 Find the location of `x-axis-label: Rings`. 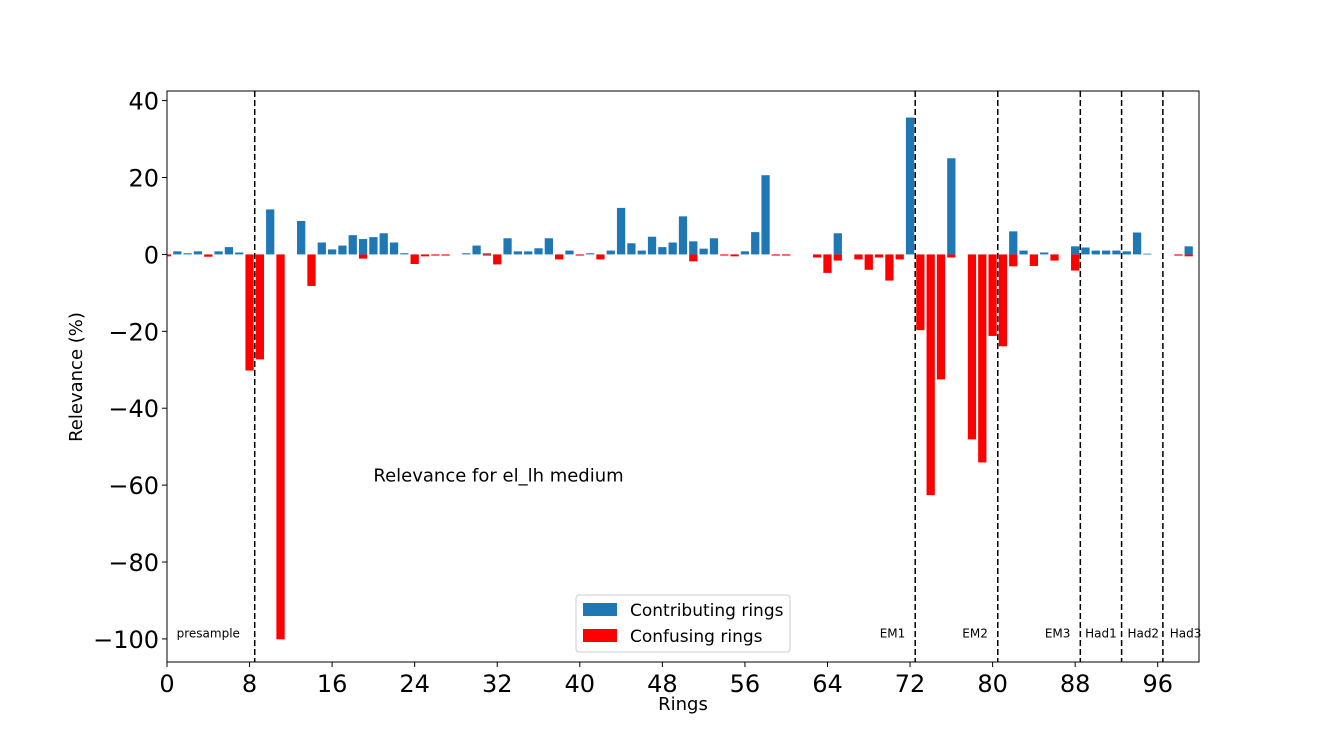

x-axis-label: Rings is located at coordinates (683, 704).